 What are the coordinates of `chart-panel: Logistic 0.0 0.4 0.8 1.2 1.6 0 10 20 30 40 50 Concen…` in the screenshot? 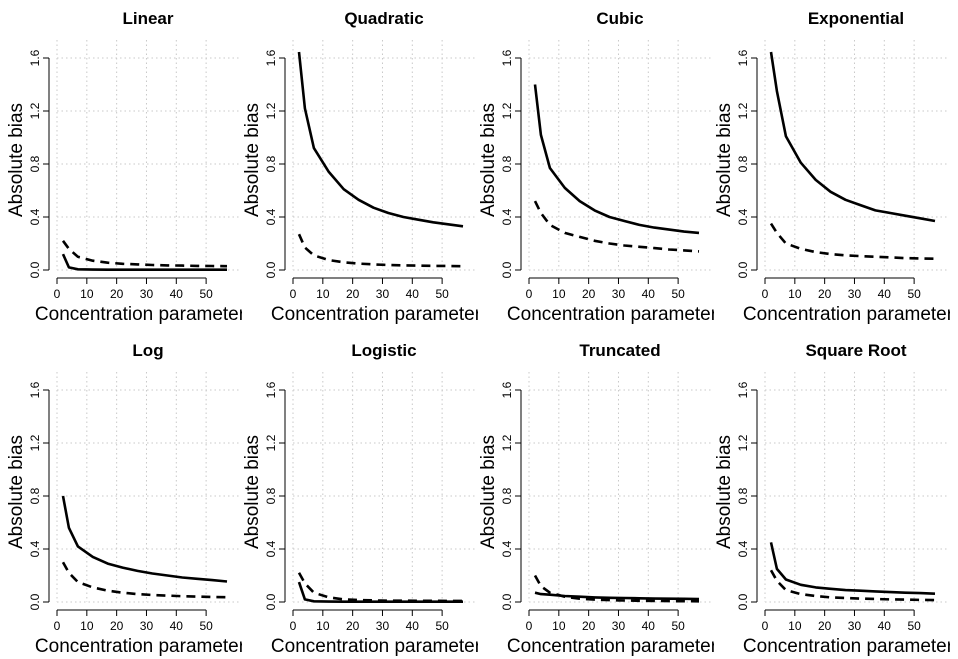 It's located at (358, 495).